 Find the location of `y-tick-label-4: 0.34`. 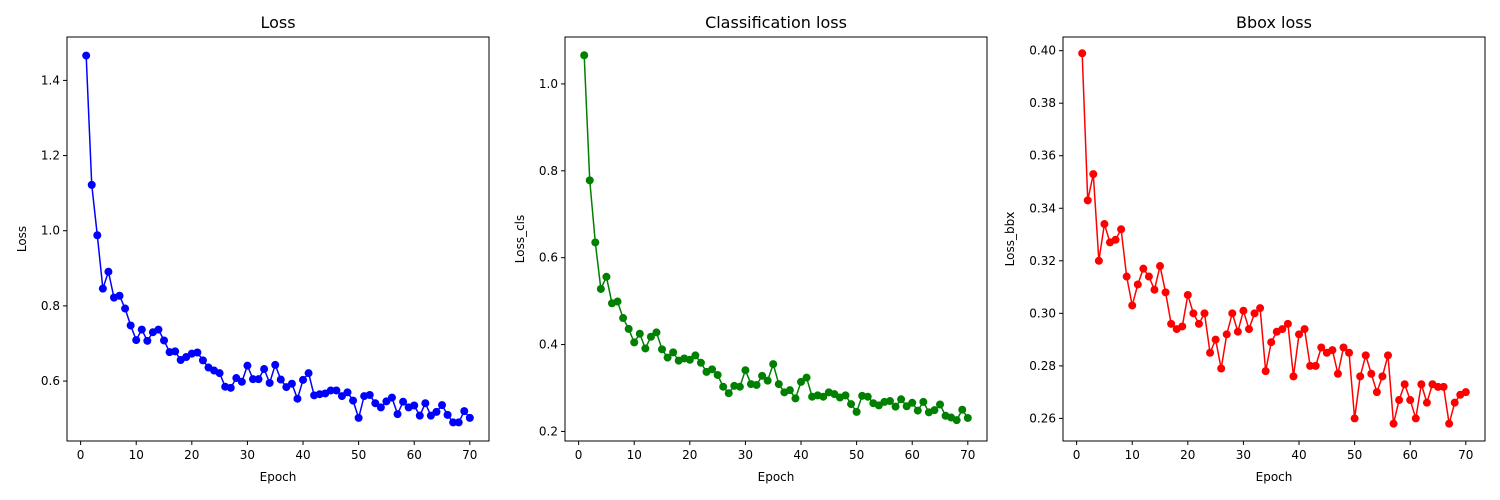

y-tick-label-4: 0.34 is located at coordinates (1042, 208).